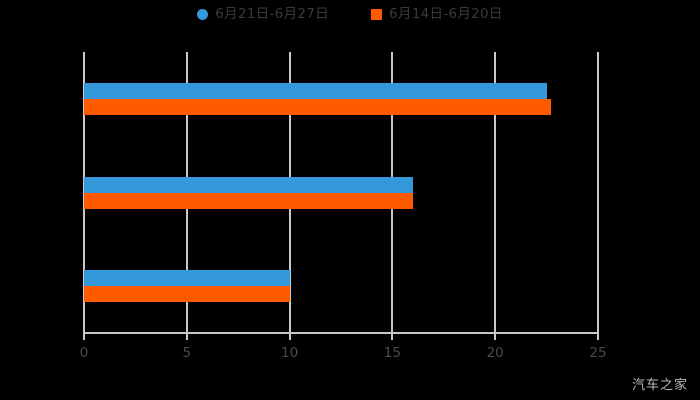 The image size is (700, 400). I want to click on legend-label: 6月21日-6月27日, so click(272, 14).